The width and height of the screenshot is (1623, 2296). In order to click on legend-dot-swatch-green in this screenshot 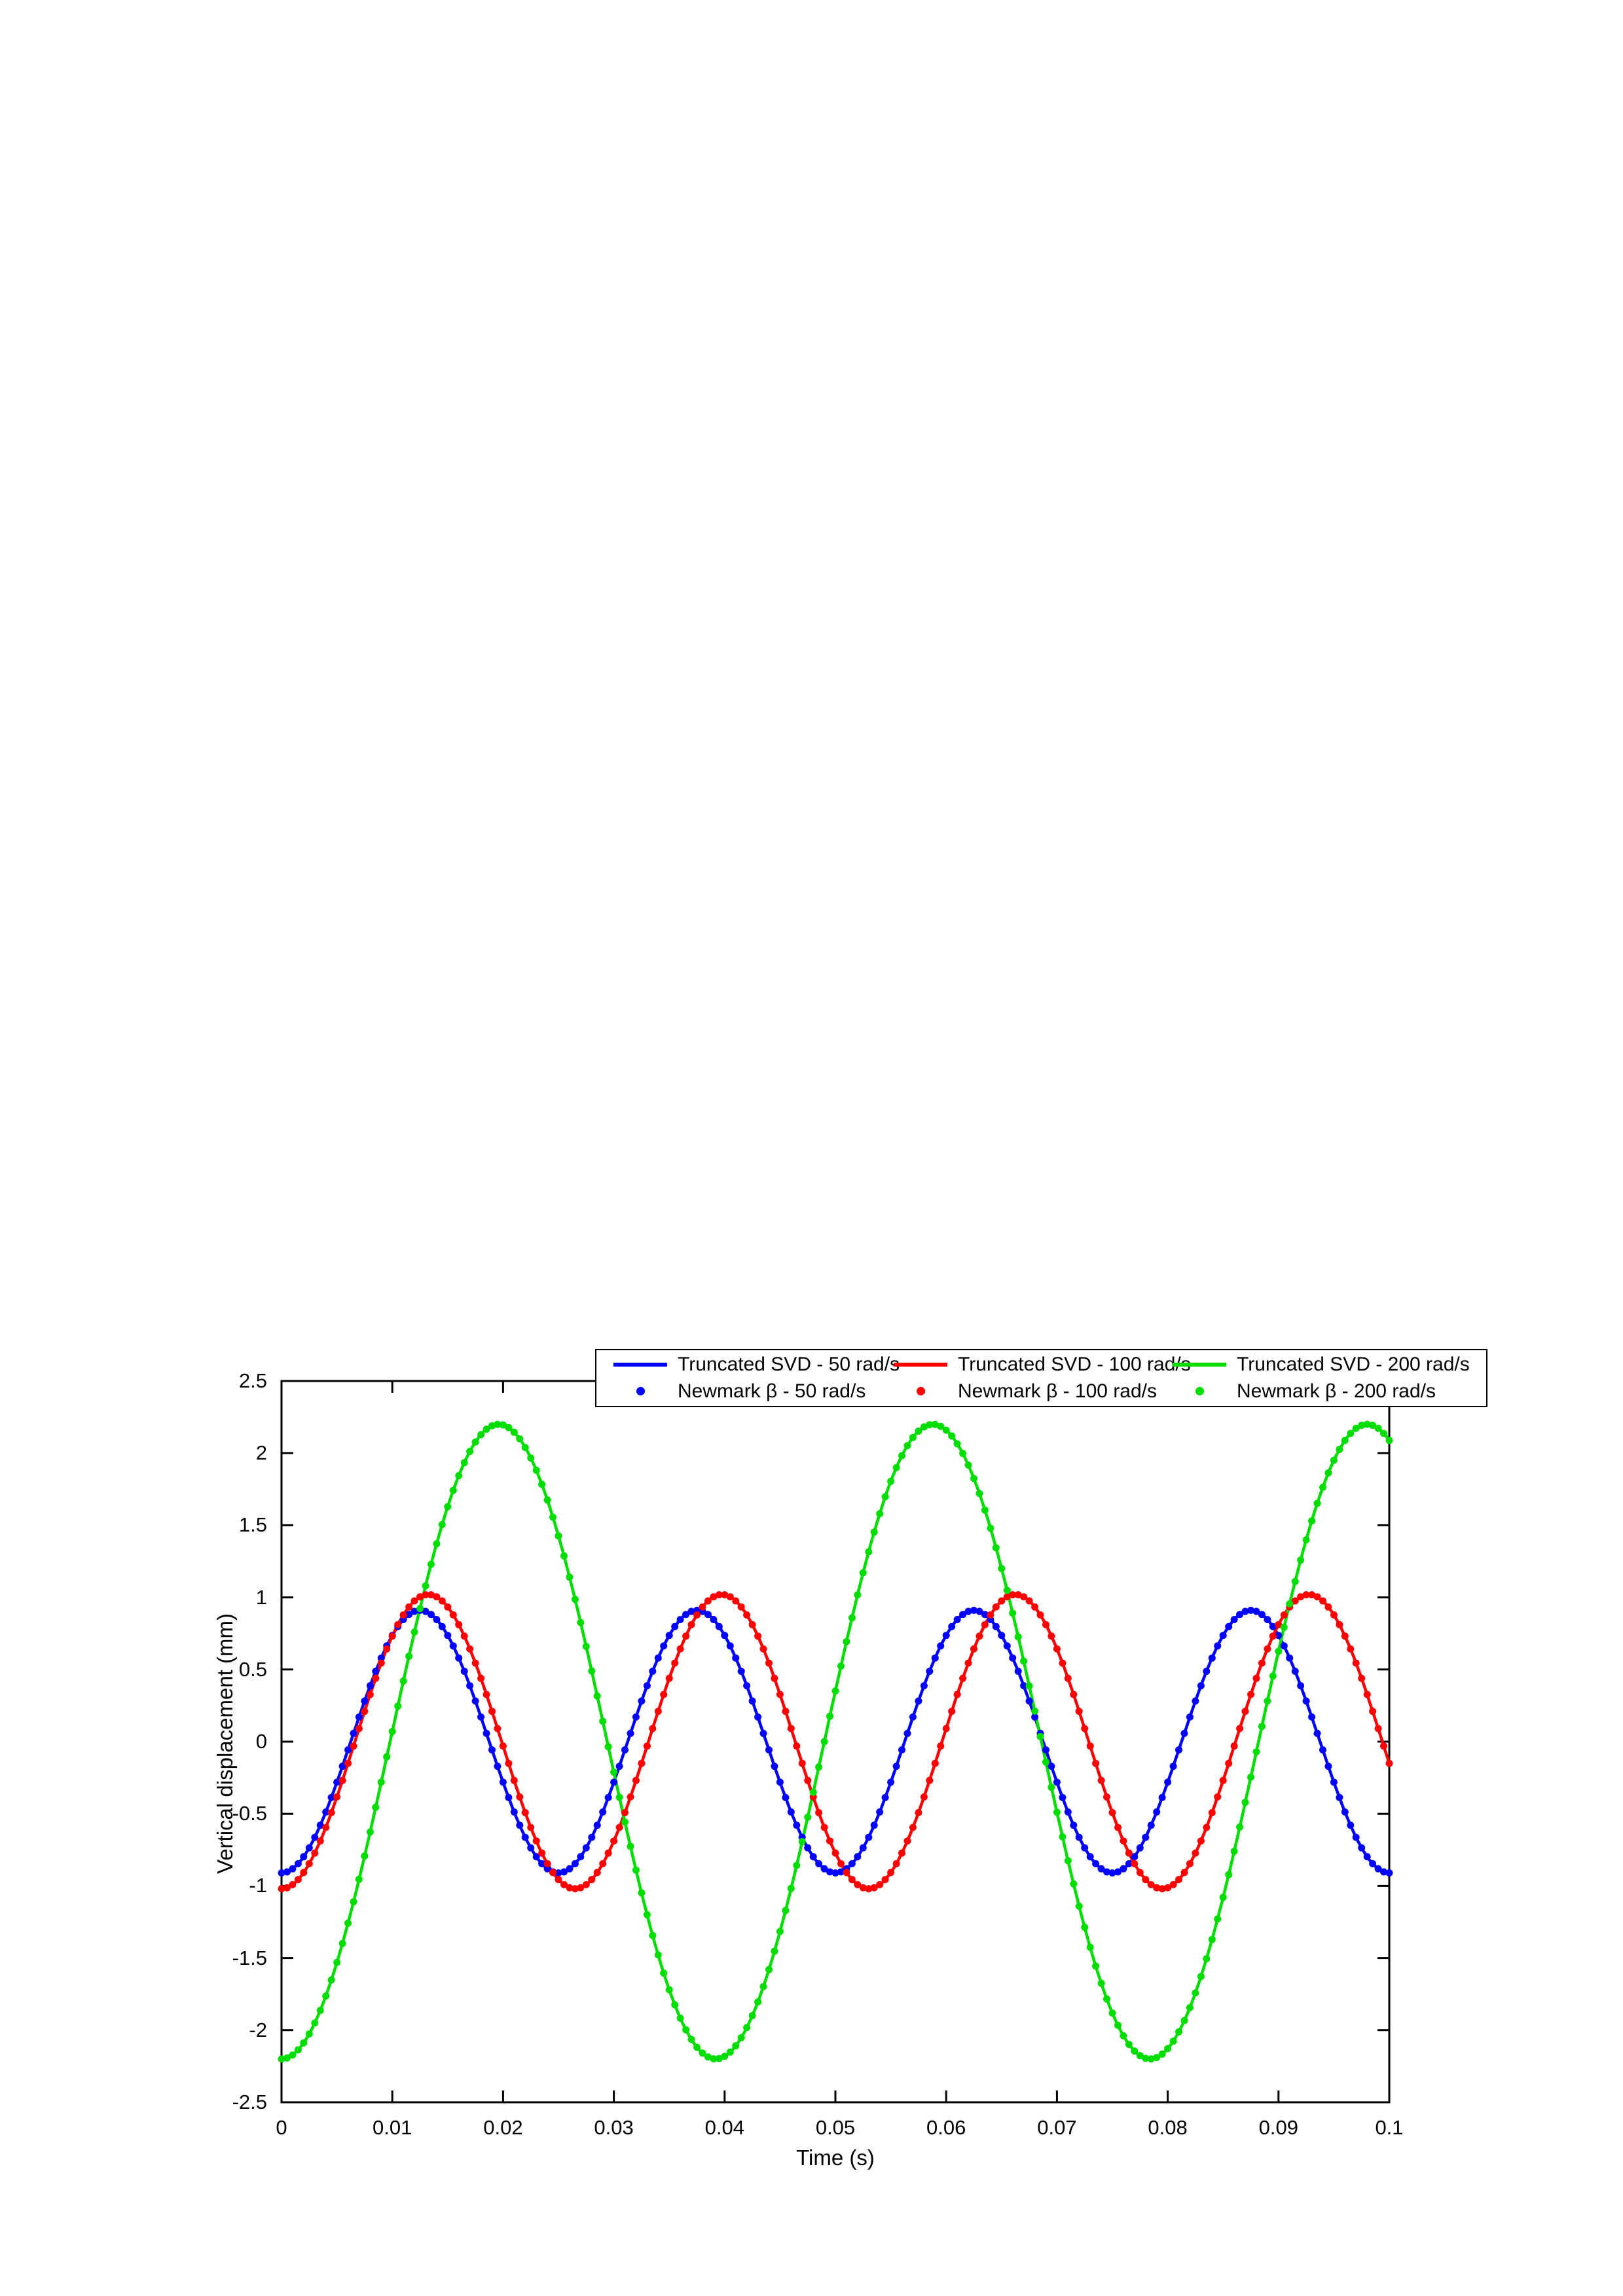, I will do `click(1199, 1391)`.